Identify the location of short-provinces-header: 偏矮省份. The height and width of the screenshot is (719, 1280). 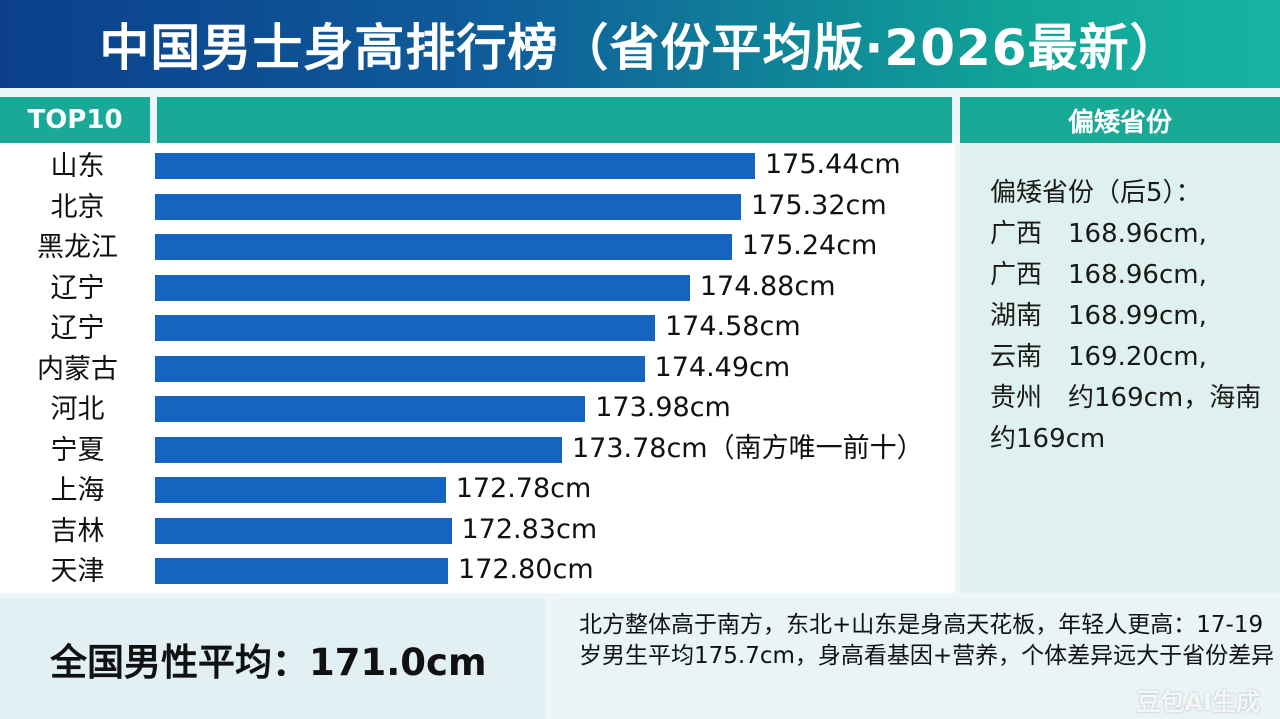
(1120, 120).